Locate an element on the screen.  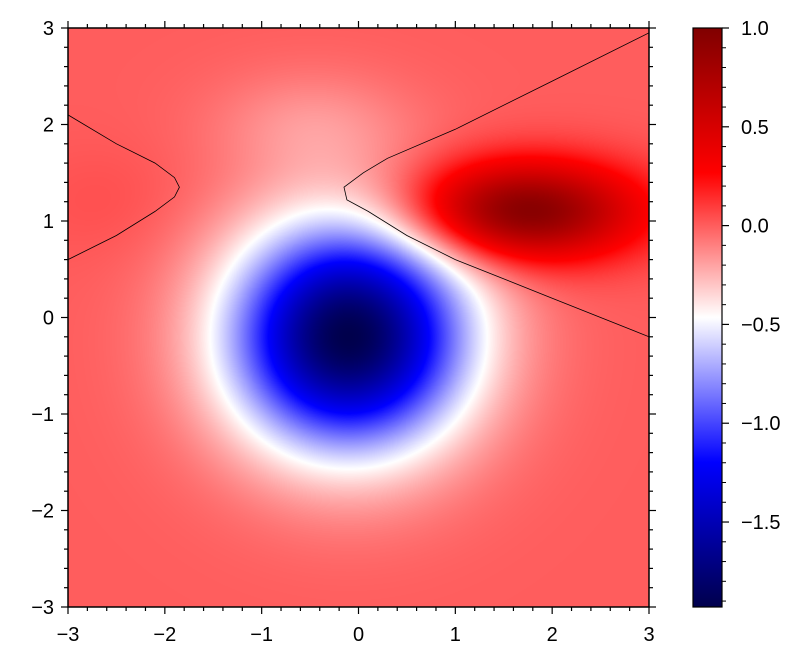
colorbar-gradient is located at coordinates (707, 317).